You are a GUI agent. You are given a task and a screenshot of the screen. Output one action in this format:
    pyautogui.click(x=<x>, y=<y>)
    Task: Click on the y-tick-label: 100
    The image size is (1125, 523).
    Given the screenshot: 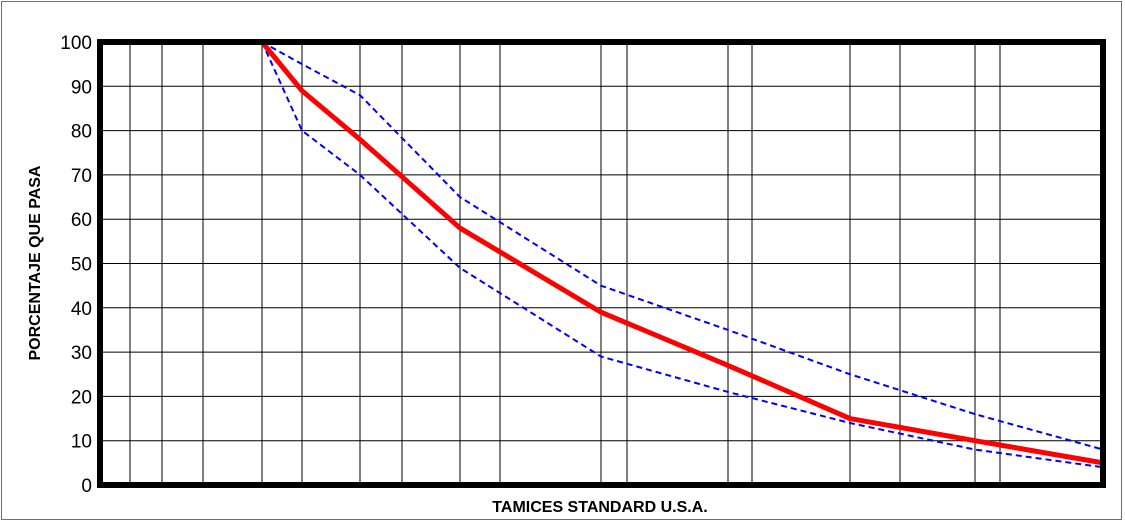 What is the action you would take?
    pyautogui.click(x=76, y=43)
    